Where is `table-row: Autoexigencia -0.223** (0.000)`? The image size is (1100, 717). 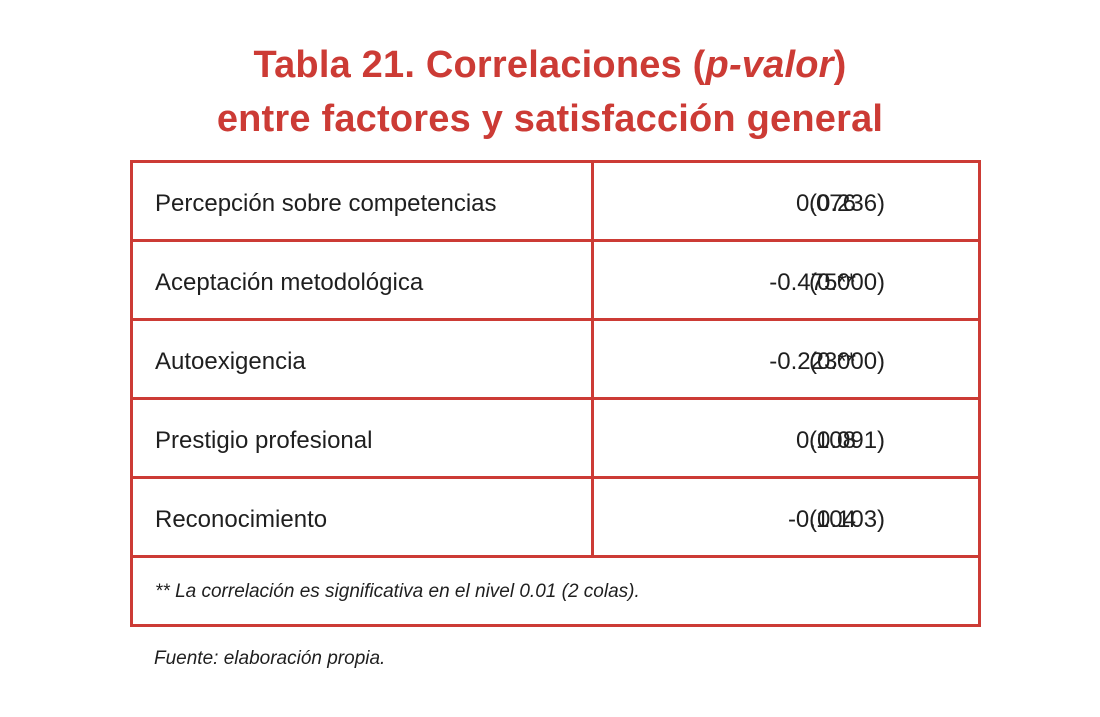
table-row: Autoexigencia -0.223** (0.000) is located at coordinates (555, 360).